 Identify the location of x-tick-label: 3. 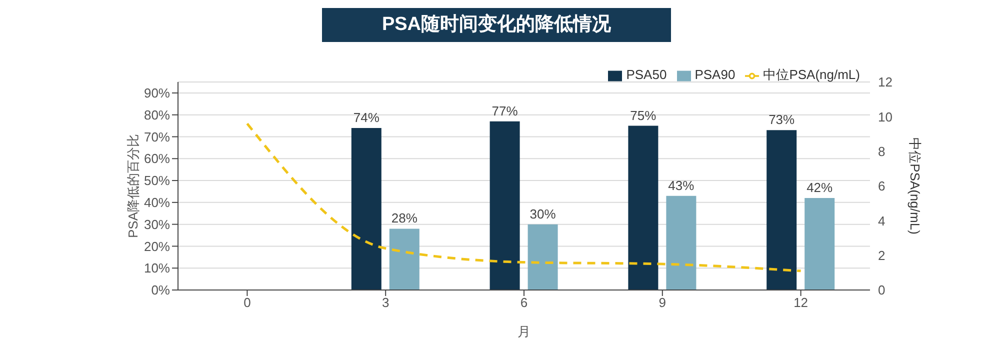
(386, 302).